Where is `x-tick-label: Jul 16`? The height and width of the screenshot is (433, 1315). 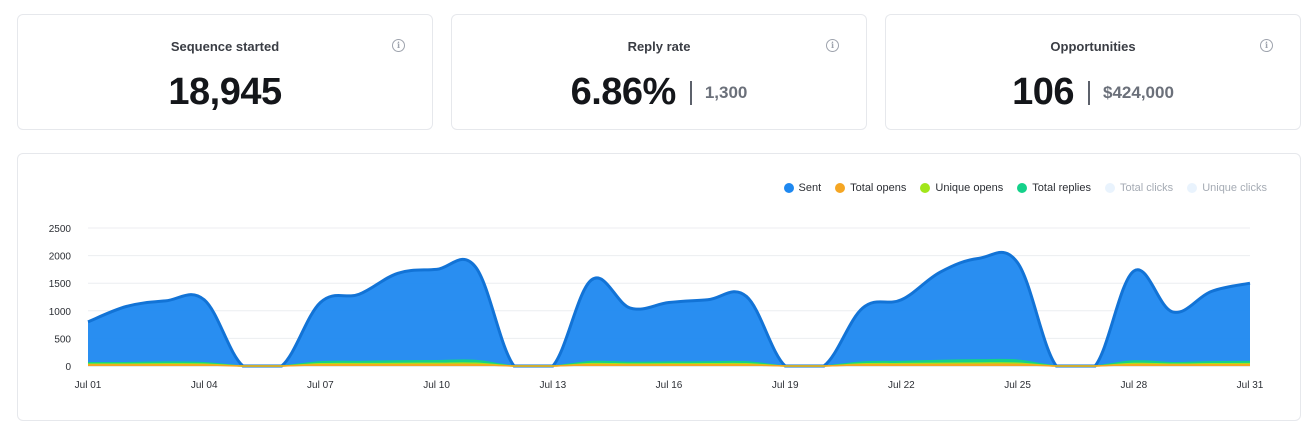 x-tick-label: Jul 16 is located at coordinates (669, 385).